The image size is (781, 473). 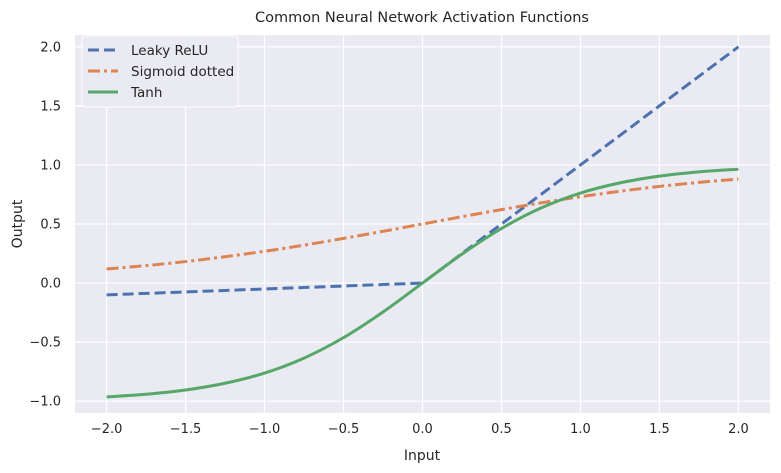 What do you see at coordinates (738, 429) in the screenshot?
I see `x-tick-label: 2.0` at bounding box center [738, 429].